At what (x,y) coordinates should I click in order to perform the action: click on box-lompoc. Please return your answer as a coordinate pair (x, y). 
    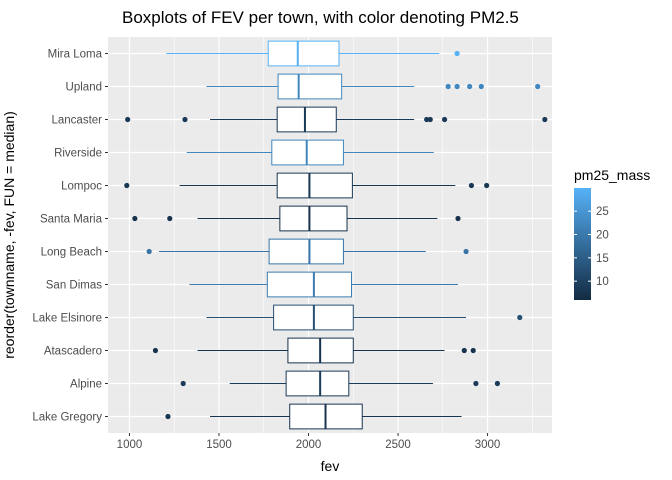
    Looking at the image, I should click on (307, 185).